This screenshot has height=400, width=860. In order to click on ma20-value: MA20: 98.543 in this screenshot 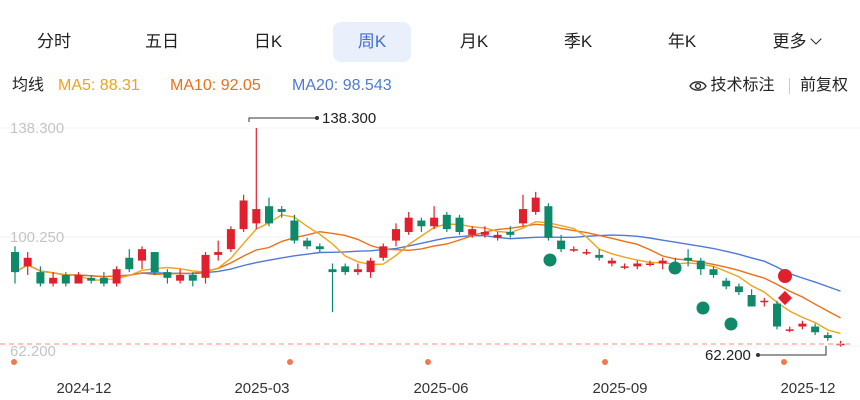, I will do `click(342, 85)`.